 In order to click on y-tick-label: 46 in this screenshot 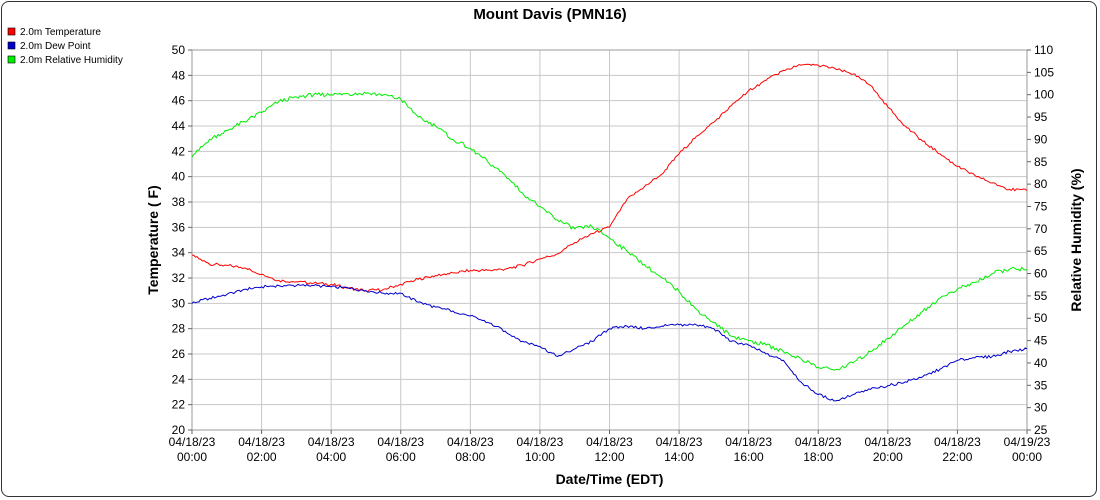, I will do `click(179, 101)`.